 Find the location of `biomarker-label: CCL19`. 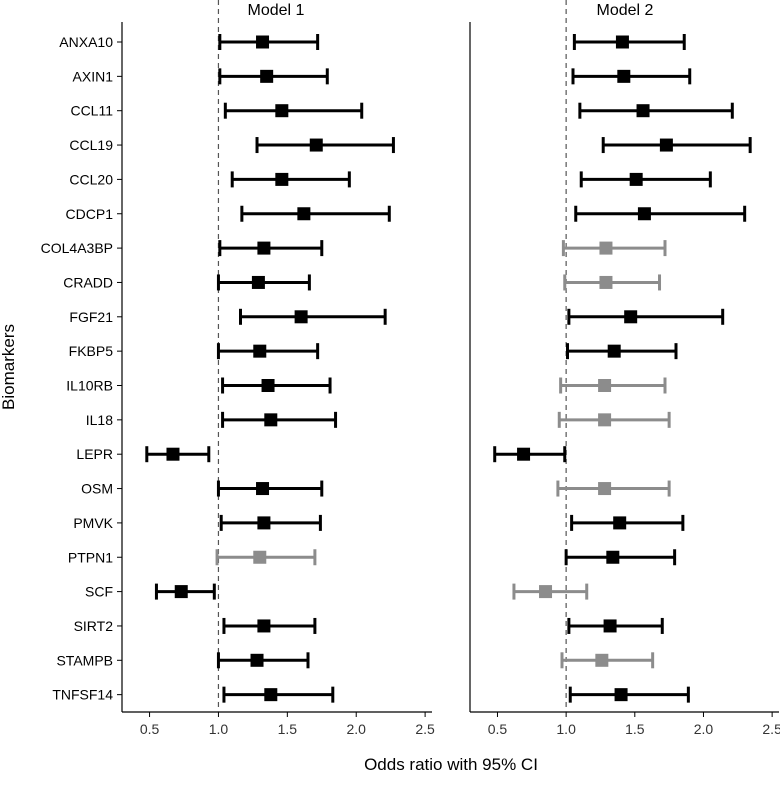

biomarker-label: CCL19 is located at coordinates (91, 145).